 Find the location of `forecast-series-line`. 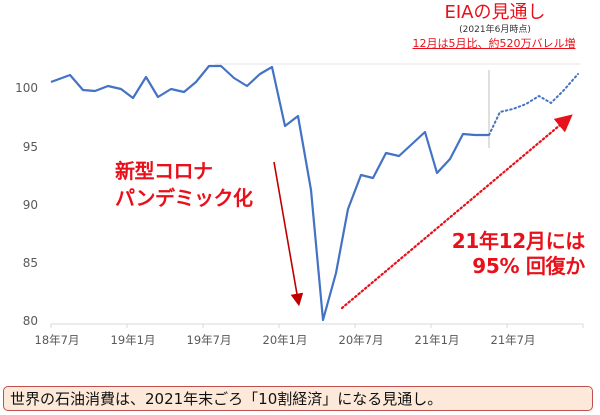

forecast-series-line is located at coordinates (533, 104).